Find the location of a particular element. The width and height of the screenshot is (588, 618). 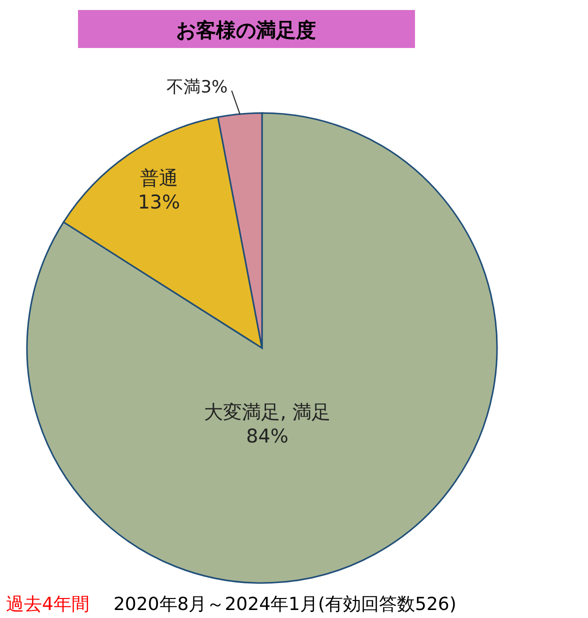

text: 過去4年間 is located at coordinates (48, 604).